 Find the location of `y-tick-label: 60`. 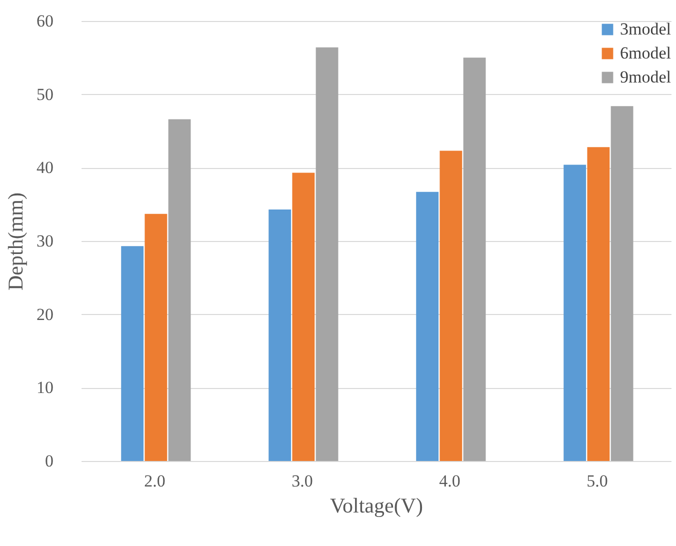

y-tick-label: 60 is located at coordinates (45, 21).